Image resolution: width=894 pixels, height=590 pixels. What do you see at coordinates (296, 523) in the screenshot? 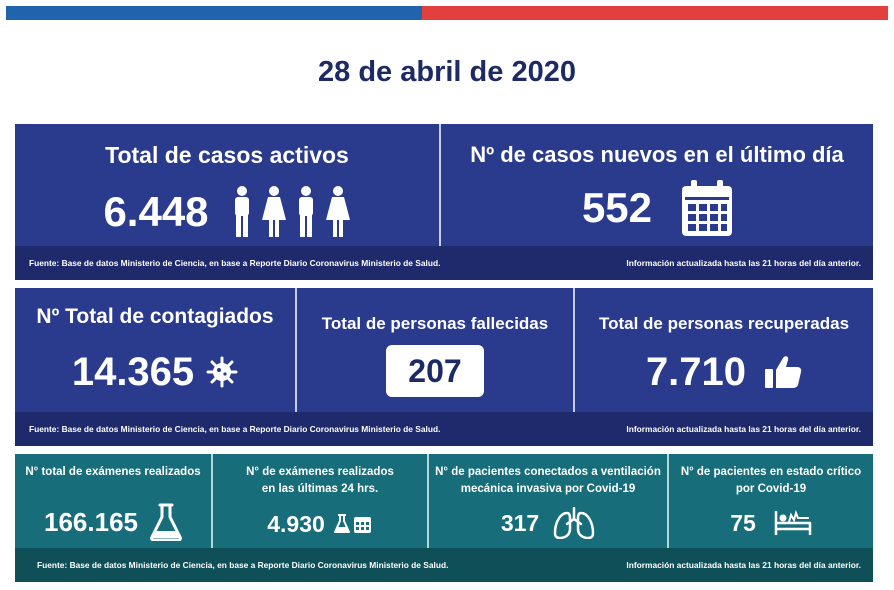
I see `exams-24h-value: 4.930` at bounding box center [296, 523].